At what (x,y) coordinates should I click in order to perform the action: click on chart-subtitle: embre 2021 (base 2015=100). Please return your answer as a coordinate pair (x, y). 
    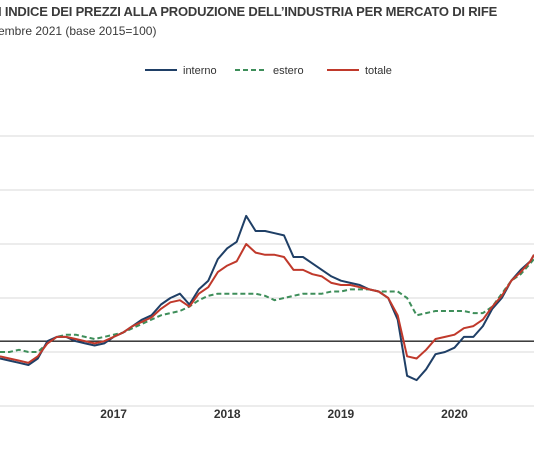
    Looking at the image, I should click on (78, 31).